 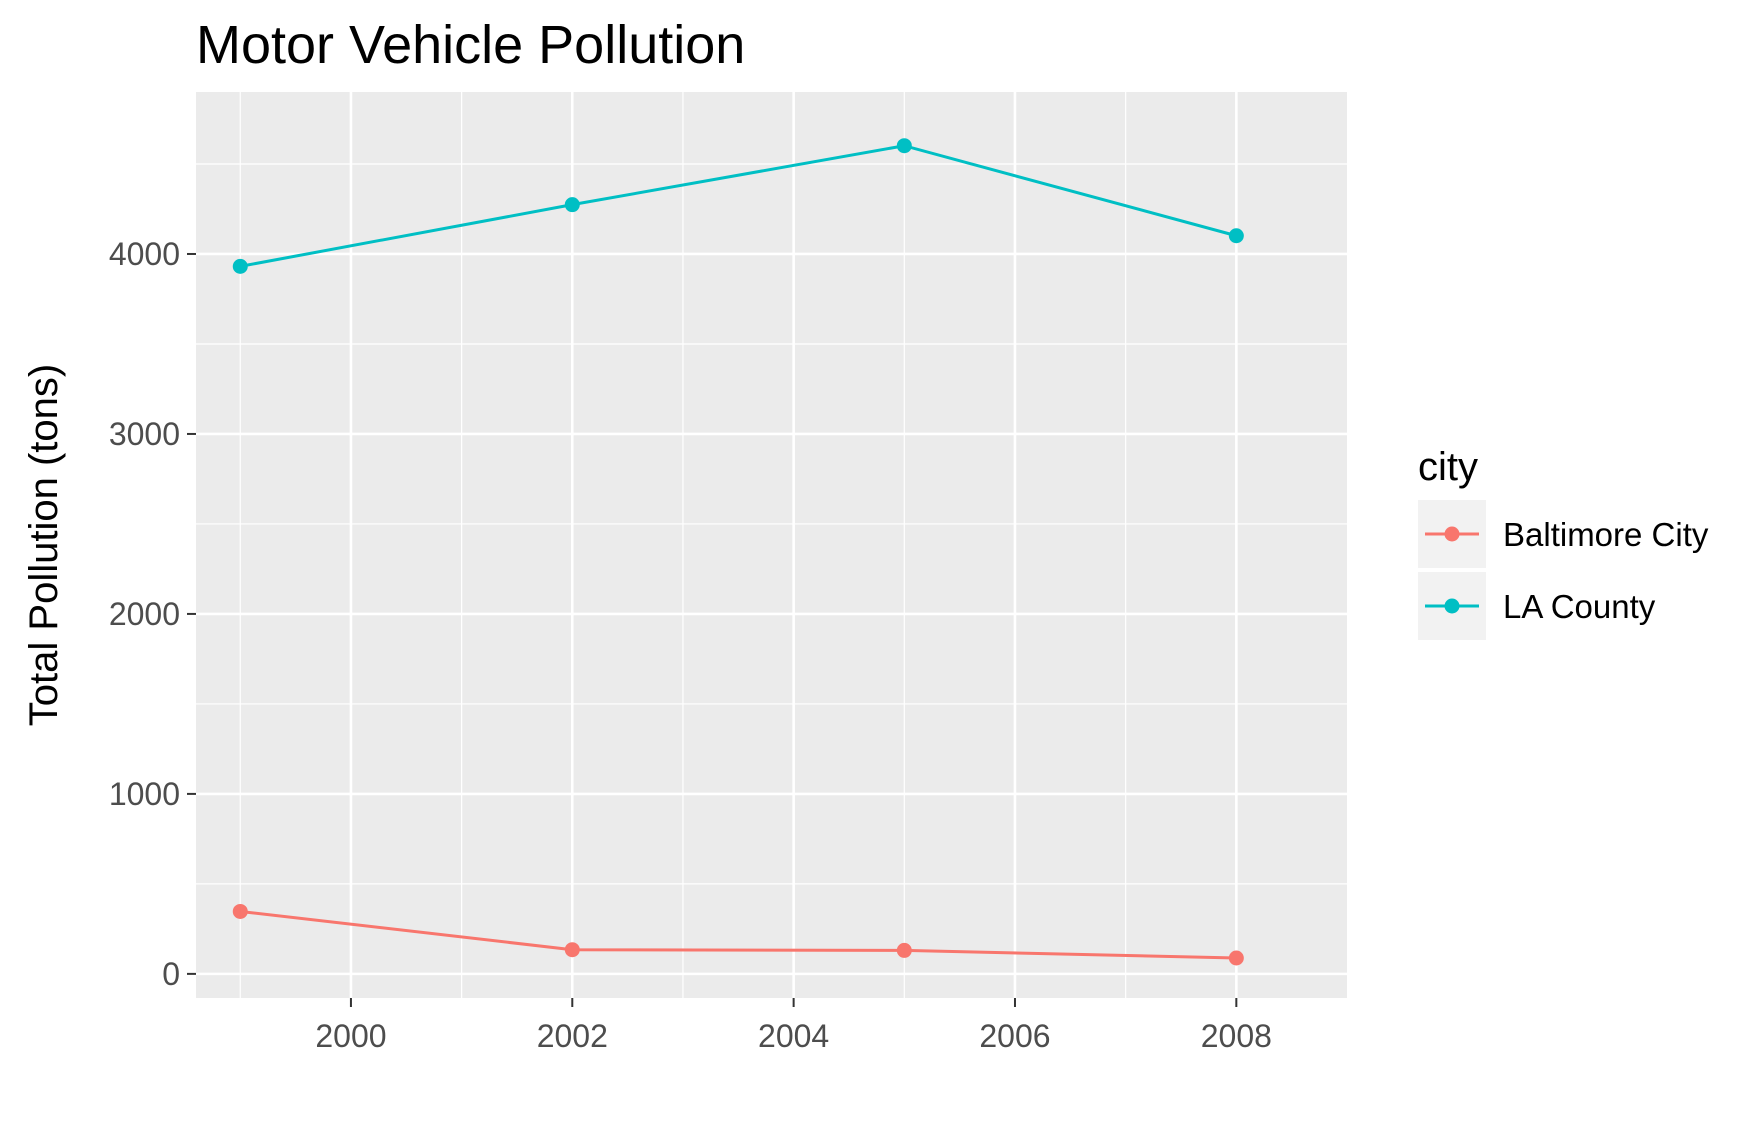 I want to click on y-tick-label: 0, so click(x=171, y=974).